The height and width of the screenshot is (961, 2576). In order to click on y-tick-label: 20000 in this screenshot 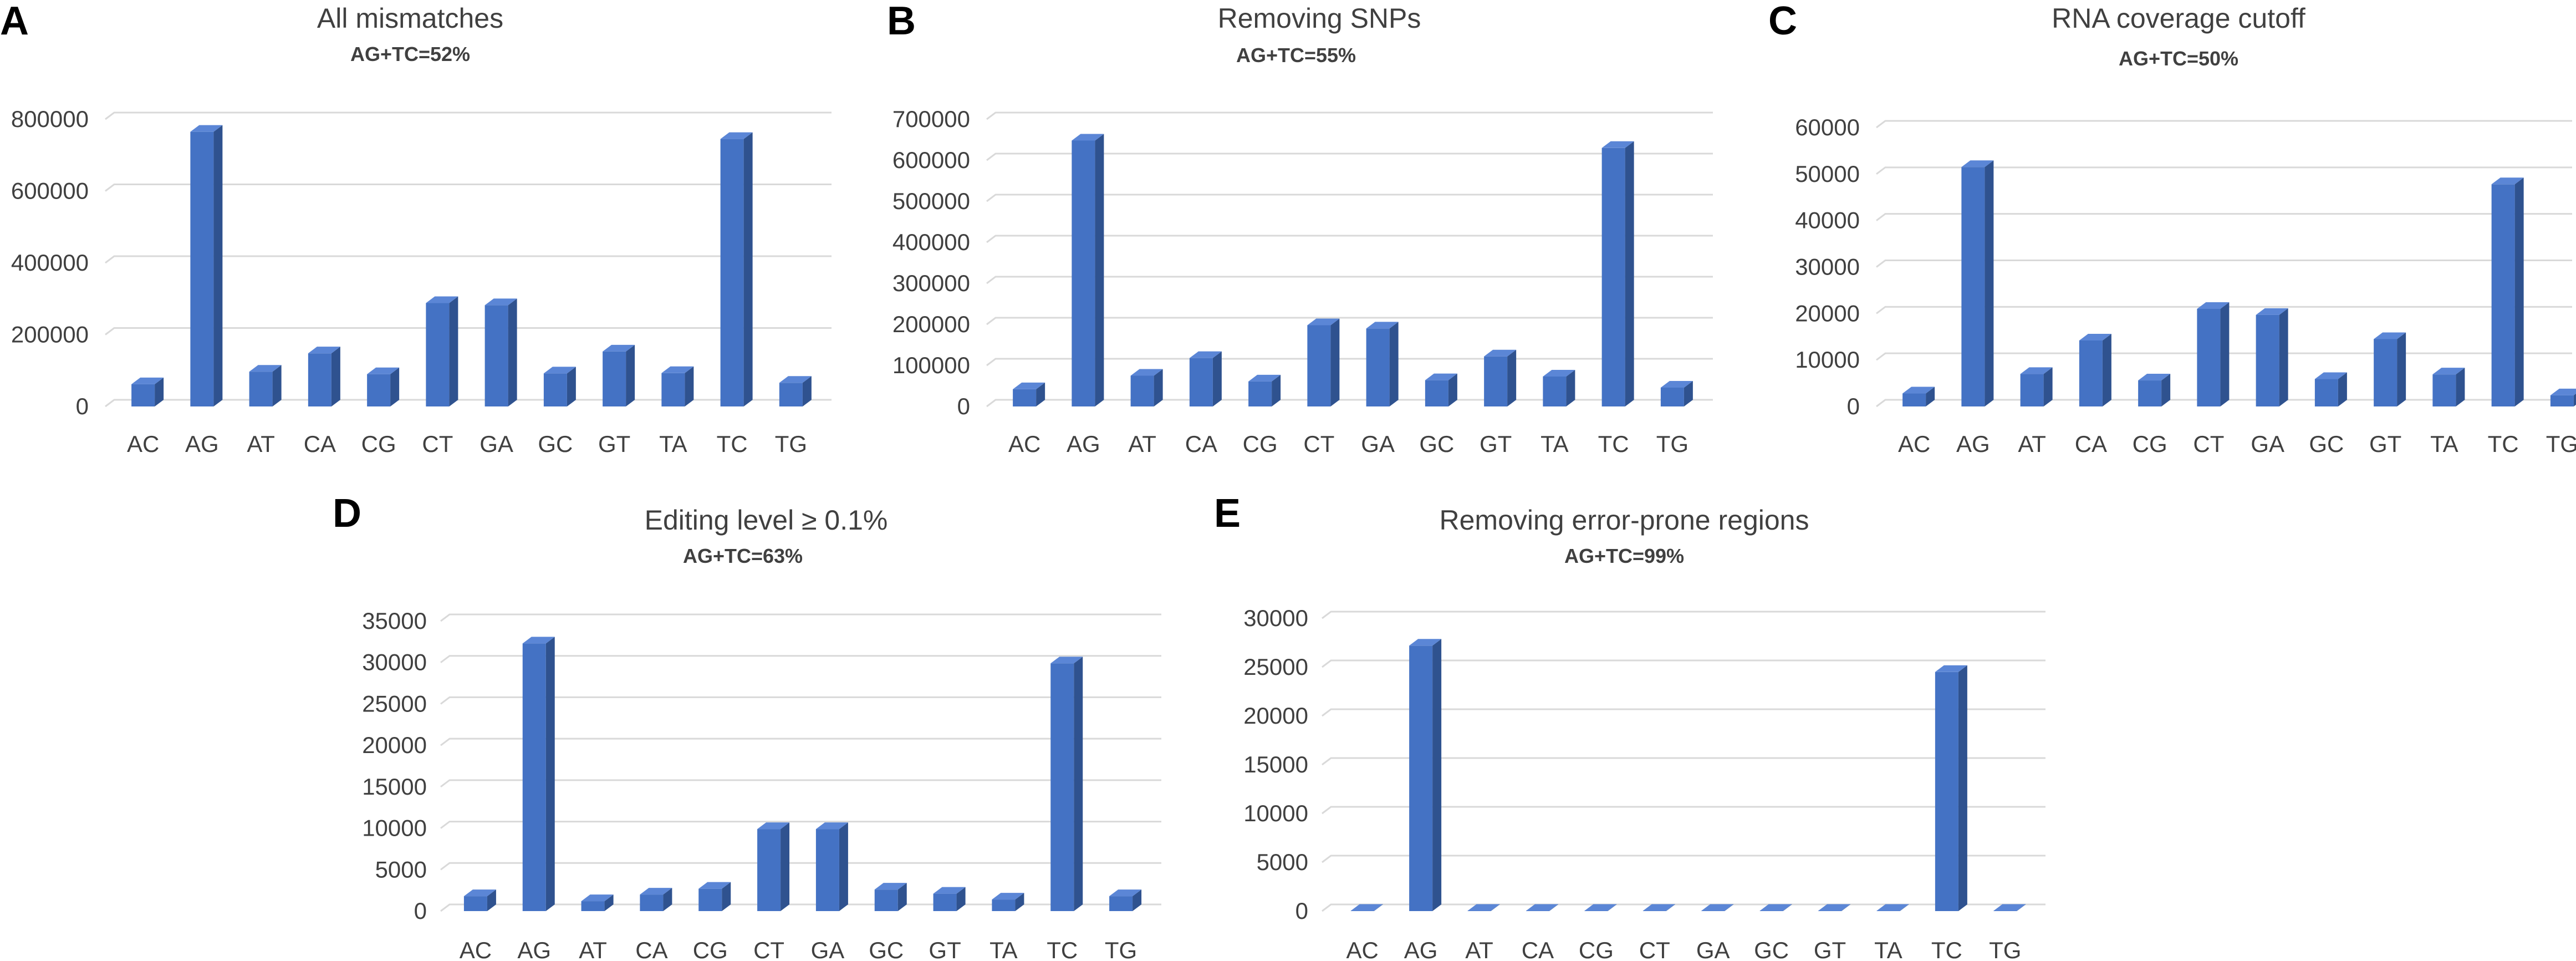, I will do `click(394, 745)`.